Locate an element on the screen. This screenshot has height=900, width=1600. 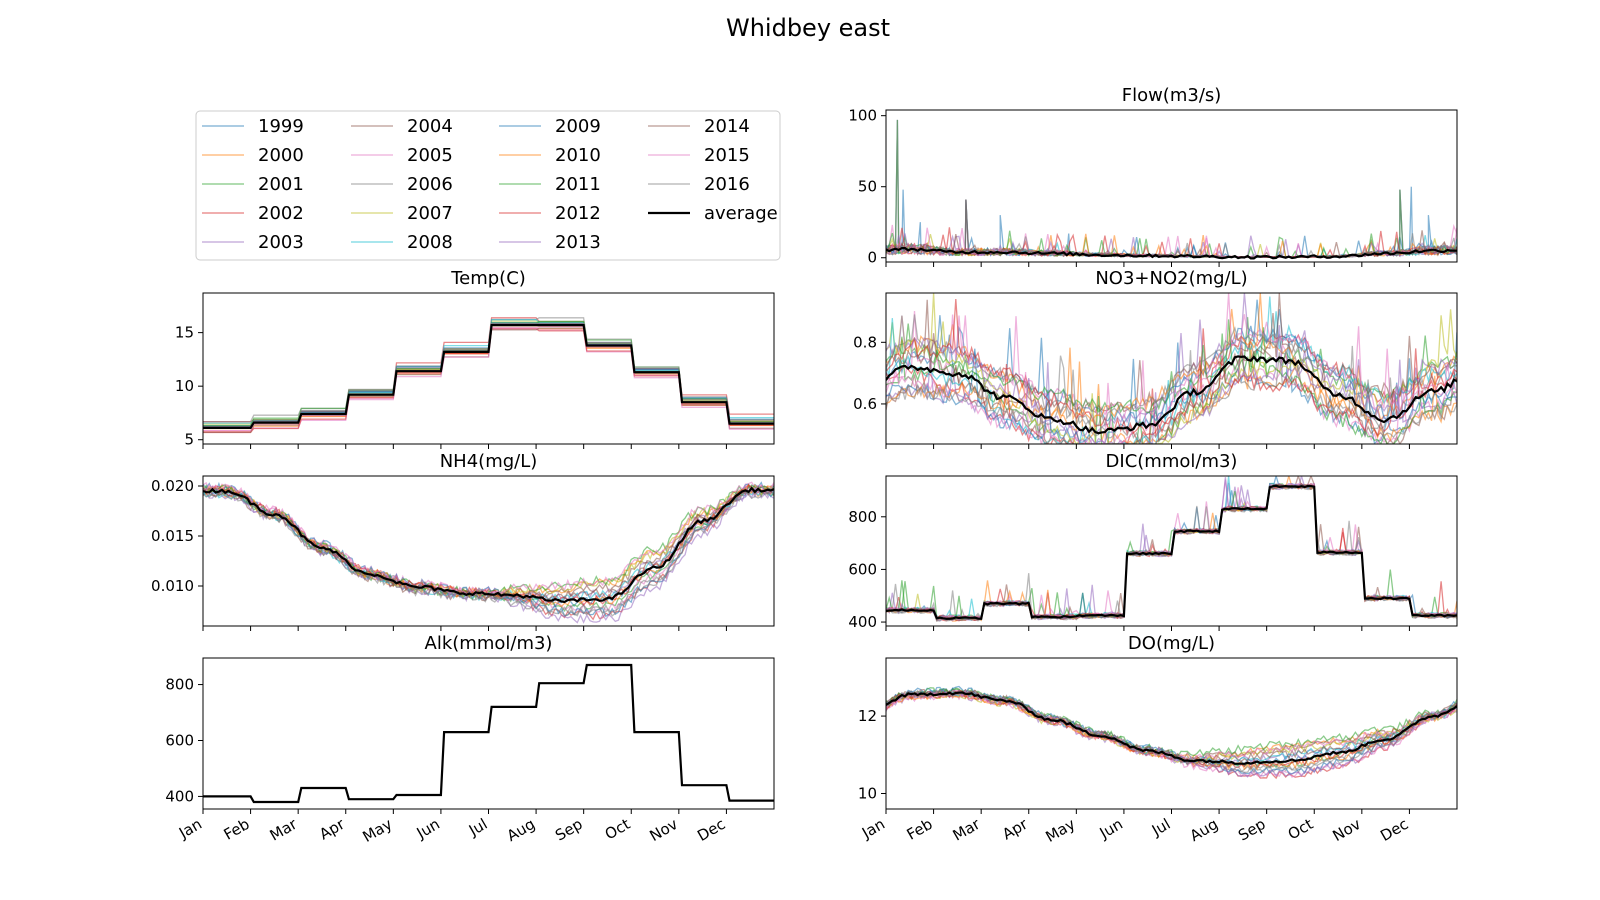
legend-label-2015: 2015 is located at coordinates (727, 155).